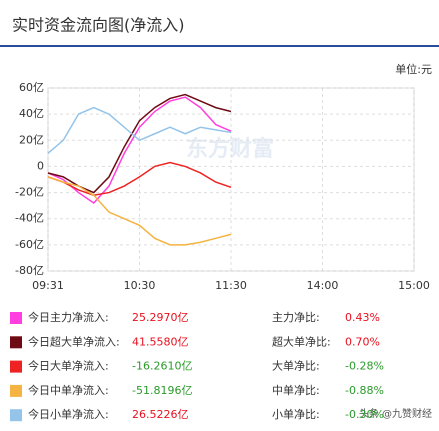 This screenshot has width=439, height=431. Describe the element at coordinates (162, 366) in the screenshot. I see `net-inflow: -16.2610亿` at that location.